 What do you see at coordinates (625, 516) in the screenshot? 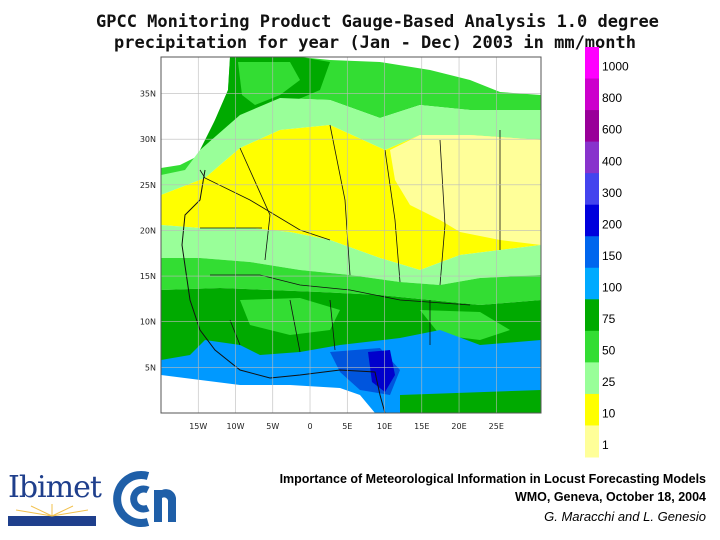
I see `footer-authors: G. Maracchi and L. Genesio` at bounding box center [625, 516].